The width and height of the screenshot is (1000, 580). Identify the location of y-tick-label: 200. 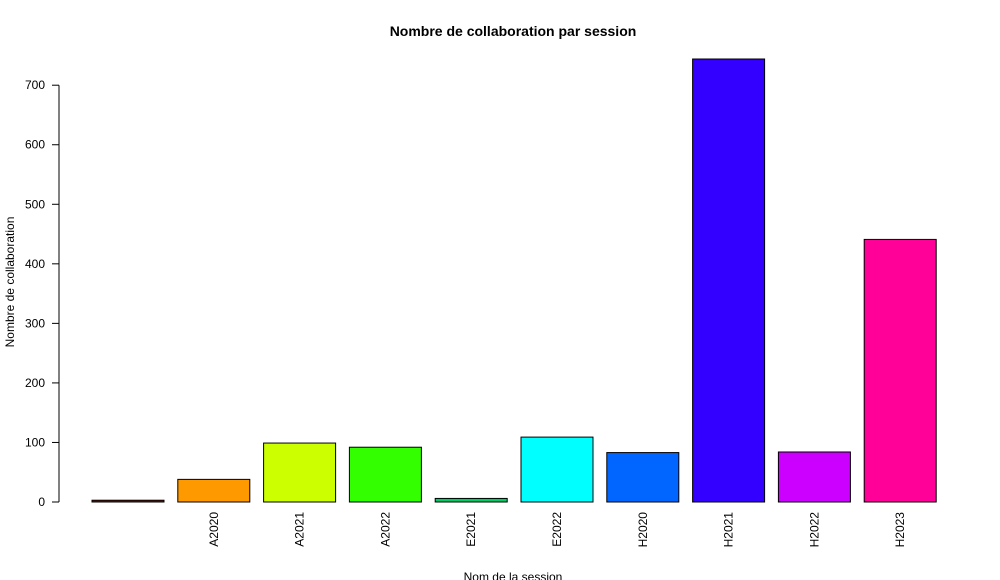
(35, 383).